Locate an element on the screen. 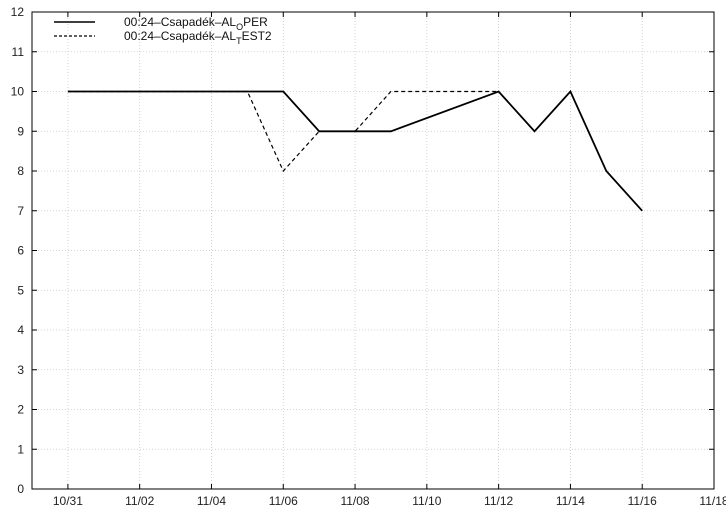  x-tick-label: 11/06 is located at coordinates (283, 501).